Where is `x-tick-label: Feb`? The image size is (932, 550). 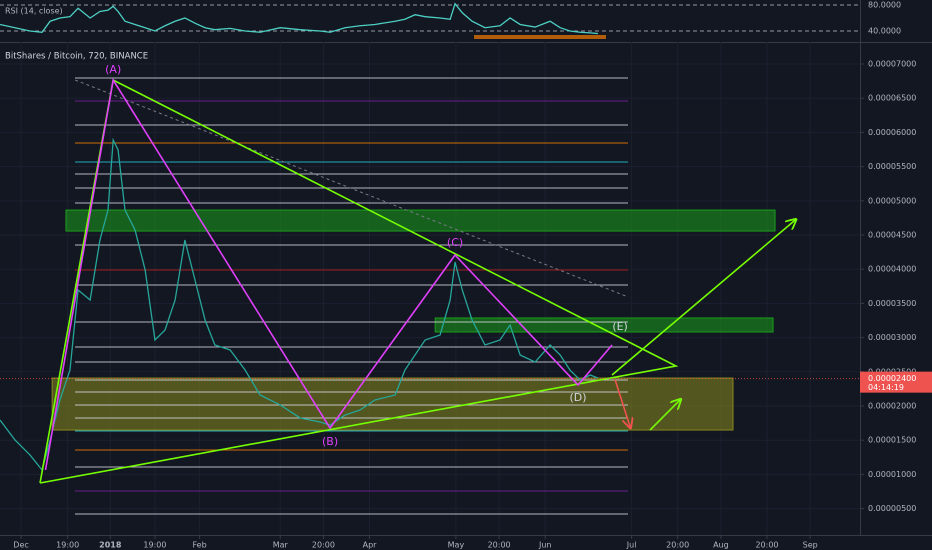
x-tick-label: Feb is located at coordinates (200, 545).